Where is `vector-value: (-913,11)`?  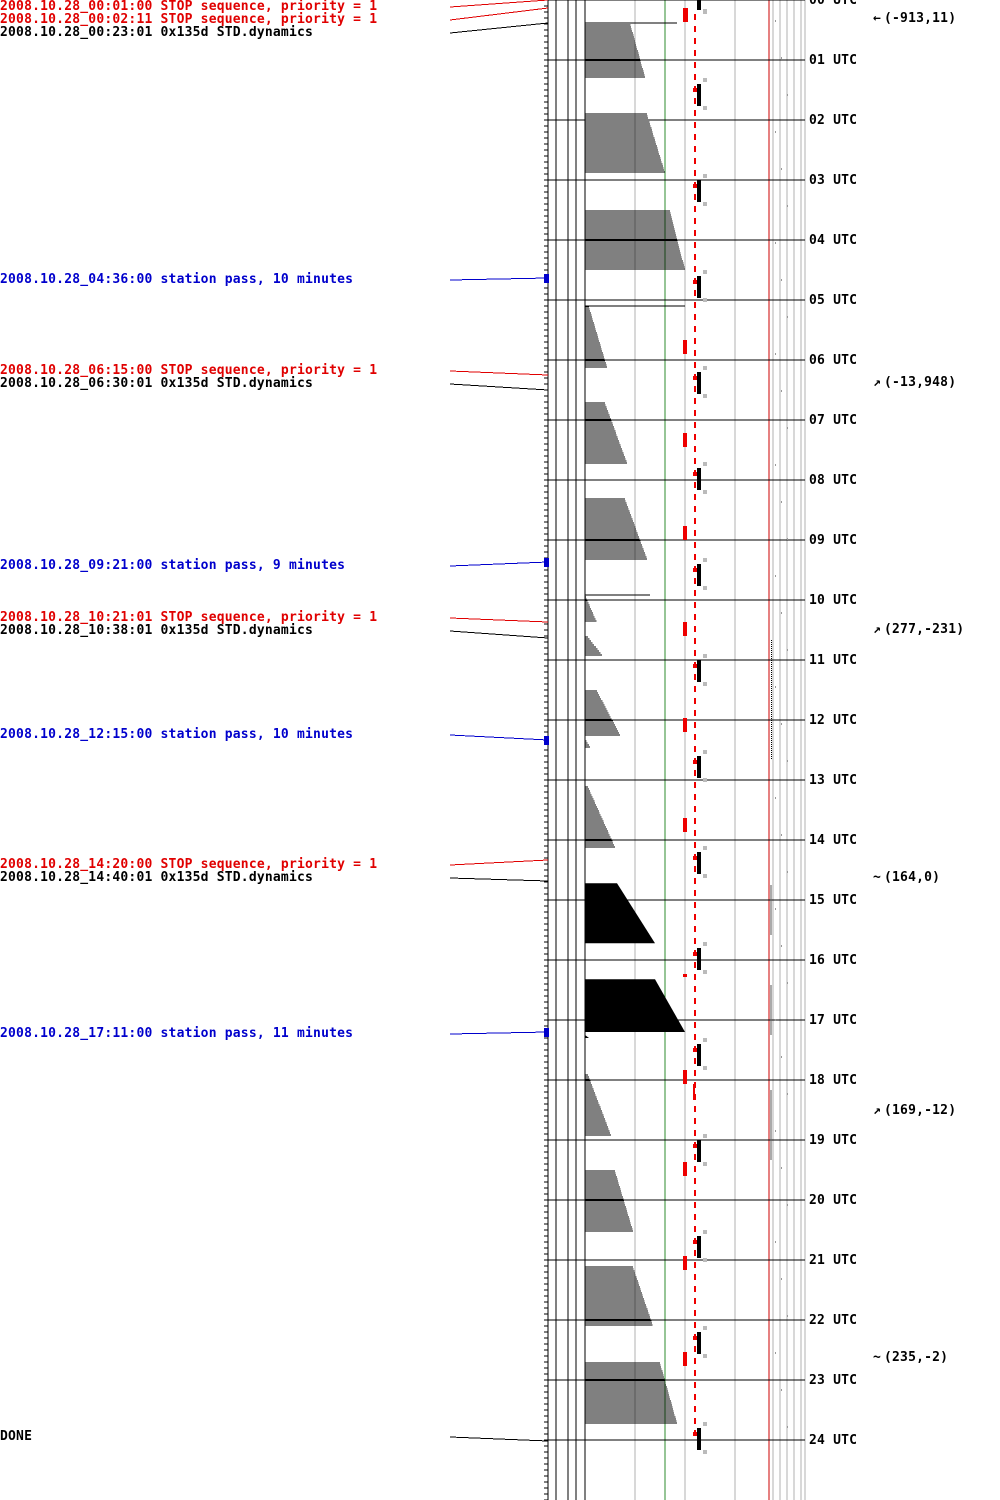
vector-value: (-913,11) is located at coordinates (920, 18).